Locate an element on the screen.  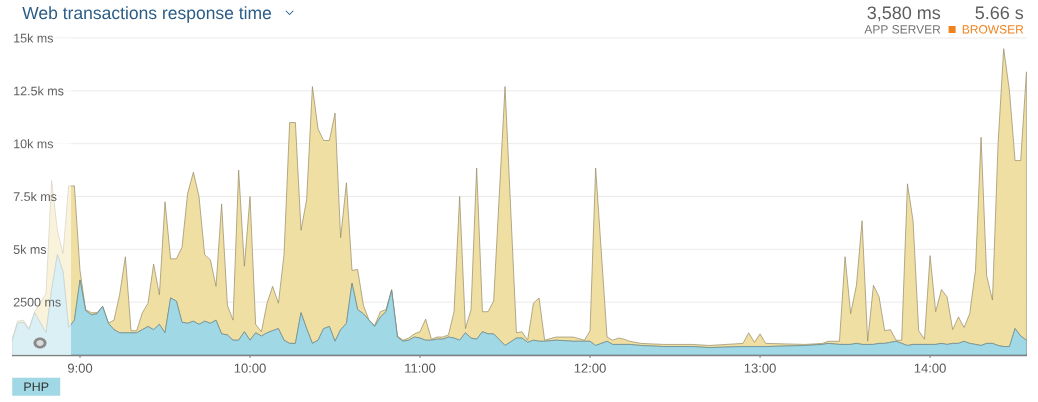
text: 3,580 ms is located at coordinates (904, 14).